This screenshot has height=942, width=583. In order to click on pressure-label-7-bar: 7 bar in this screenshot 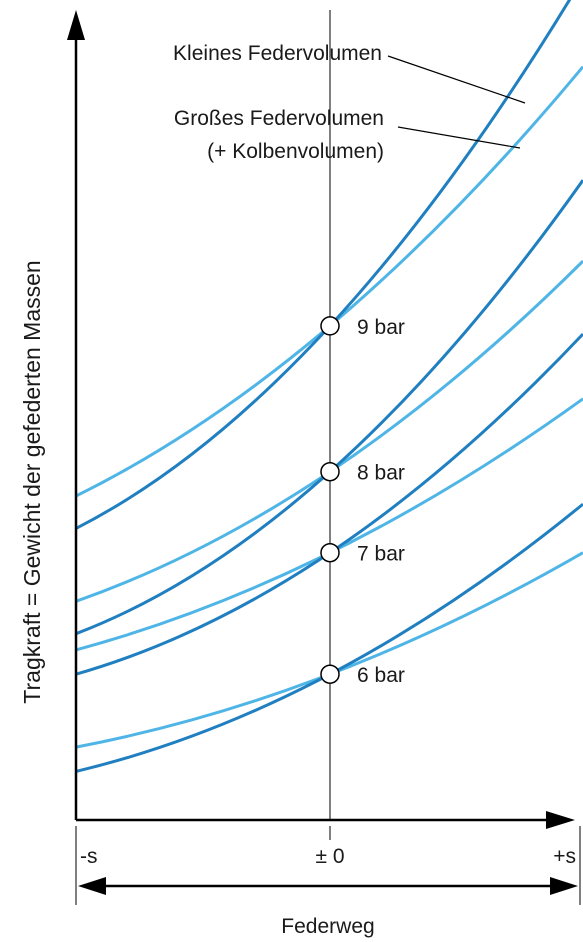, I will do `click(381, 554)`.